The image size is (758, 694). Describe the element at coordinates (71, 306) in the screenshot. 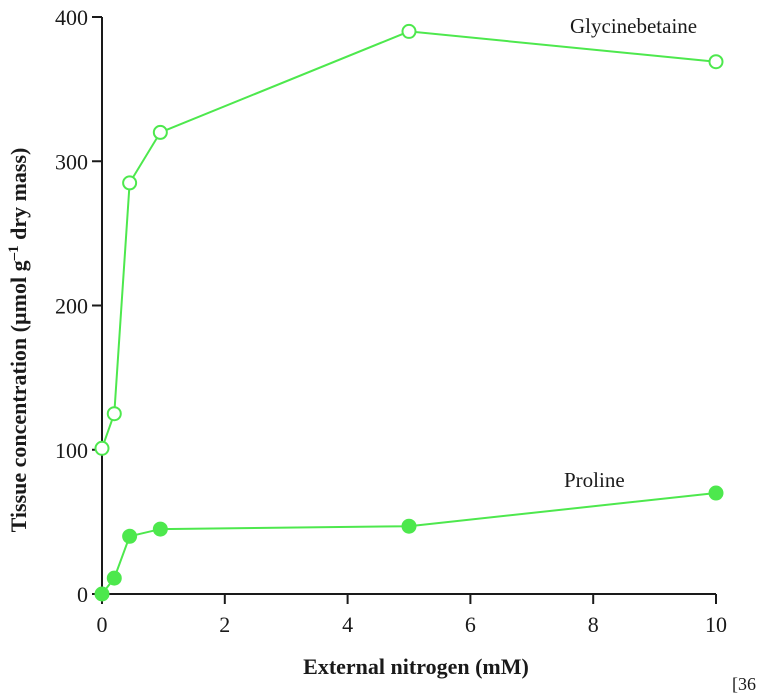

I see `y-tick-label: 200` at that location.